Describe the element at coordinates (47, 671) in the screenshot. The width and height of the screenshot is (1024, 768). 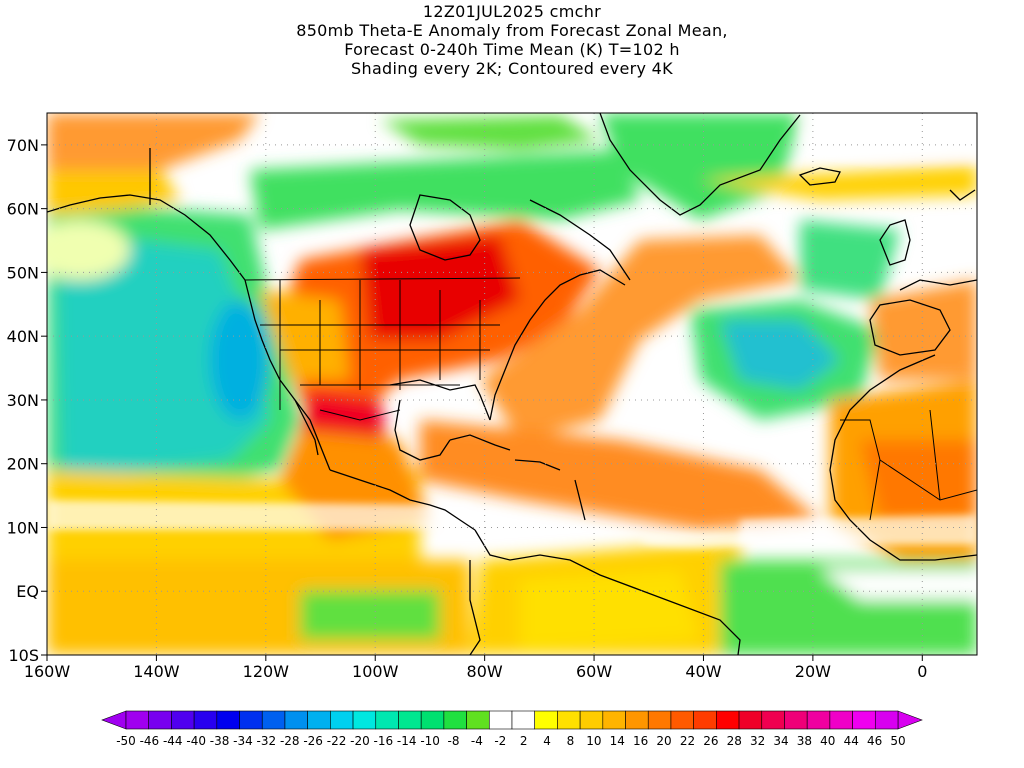
I see `lon-tick-label: 160W` at that location.